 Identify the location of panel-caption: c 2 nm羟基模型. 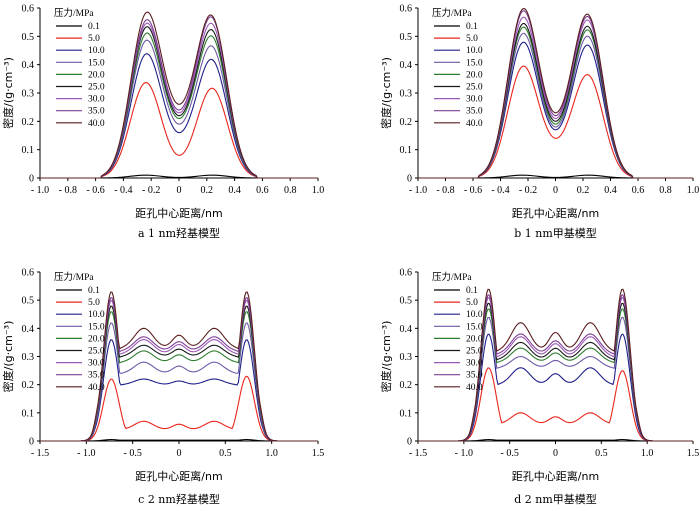
(179, 499).